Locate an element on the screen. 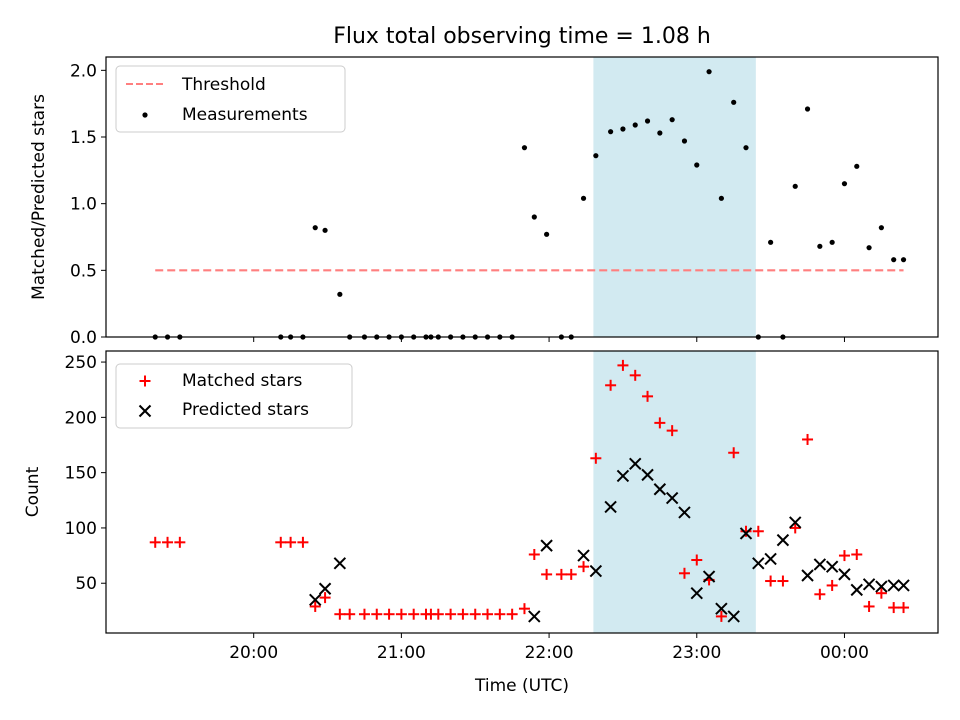  bottom-y-tick-label: 100 is located at coordinates (81, 529).